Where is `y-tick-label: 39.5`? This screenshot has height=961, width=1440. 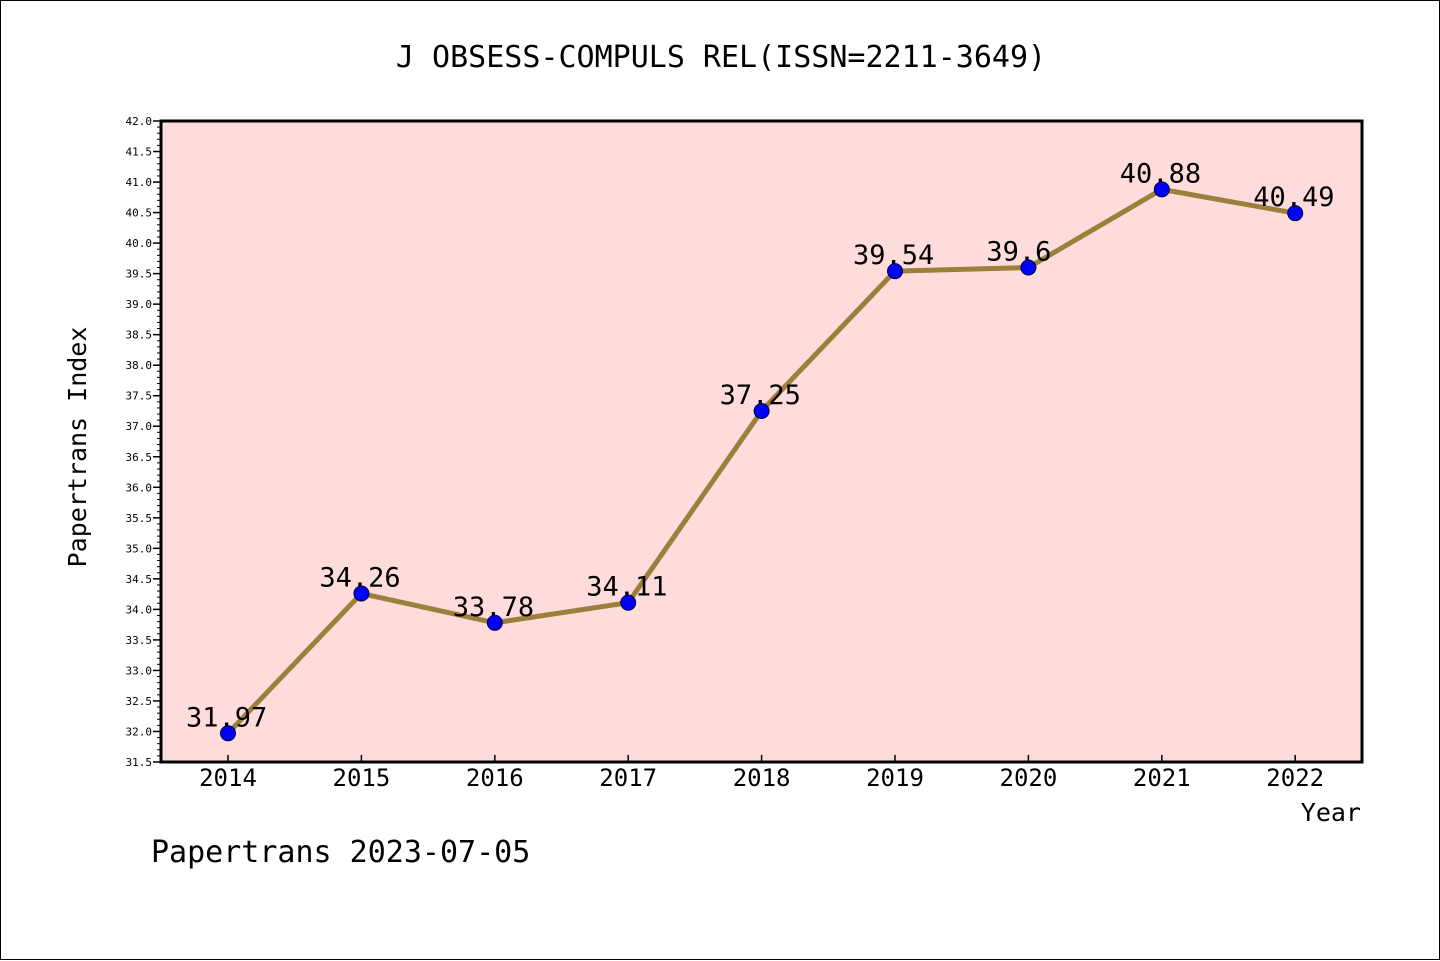
y-tick-label: 39.5 is located at coordinates (139, 274).